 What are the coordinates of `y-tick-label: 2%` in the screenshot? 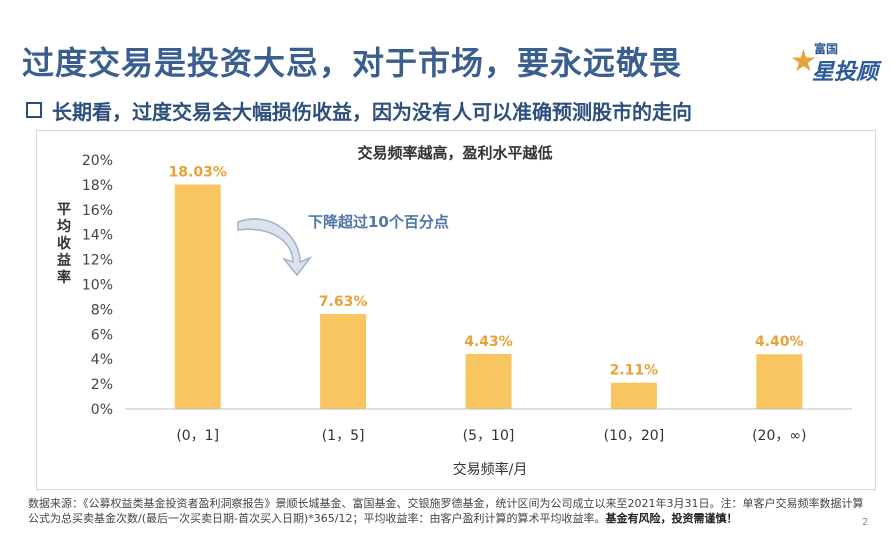 It's located at (102, 385).